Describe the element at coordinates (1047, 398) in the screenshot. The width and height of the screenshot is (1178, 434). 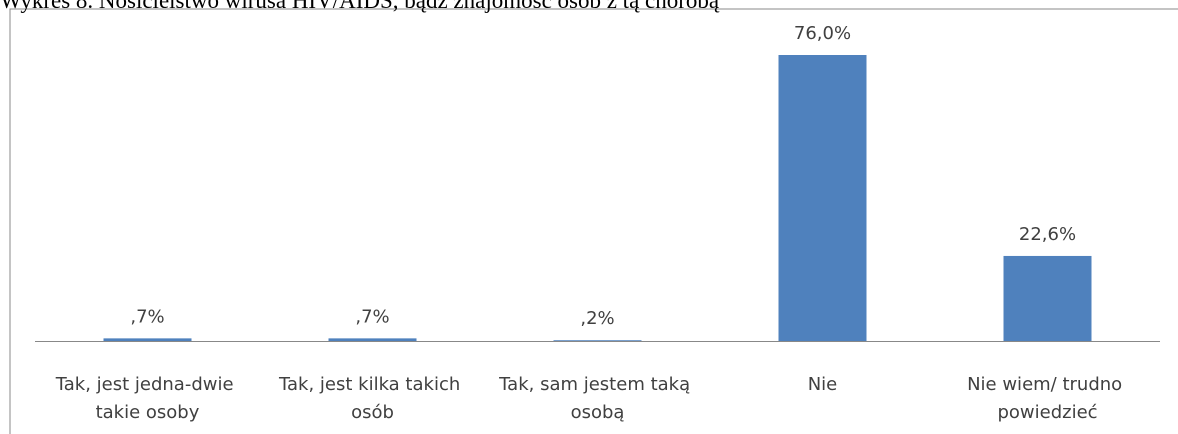
I see `x-tick-label: Nie wiem/ trudno powiedzieć` at that location.